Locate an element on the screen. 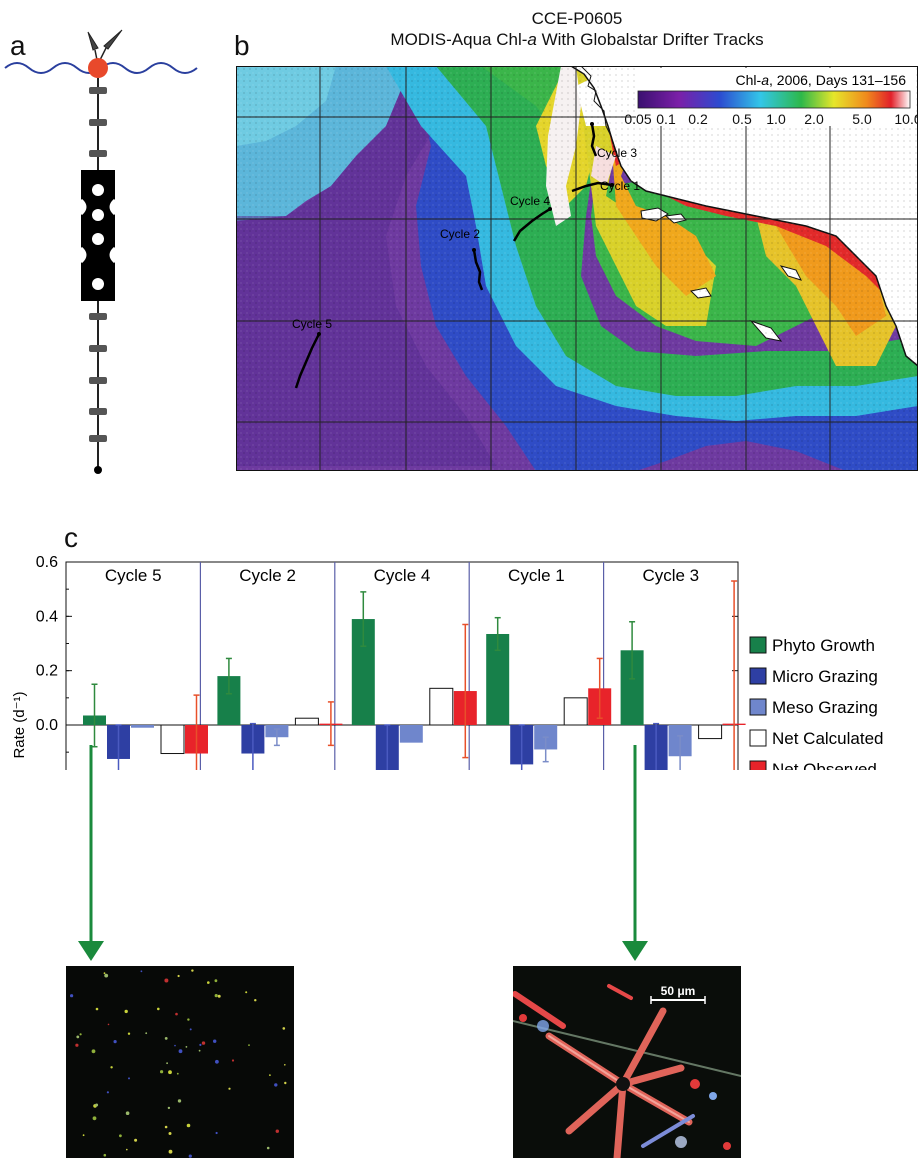 Image resolution: width=918 pixels, height=1158 pixels. cycle-label: Cycle 2 is located at coordinates (267, 575).